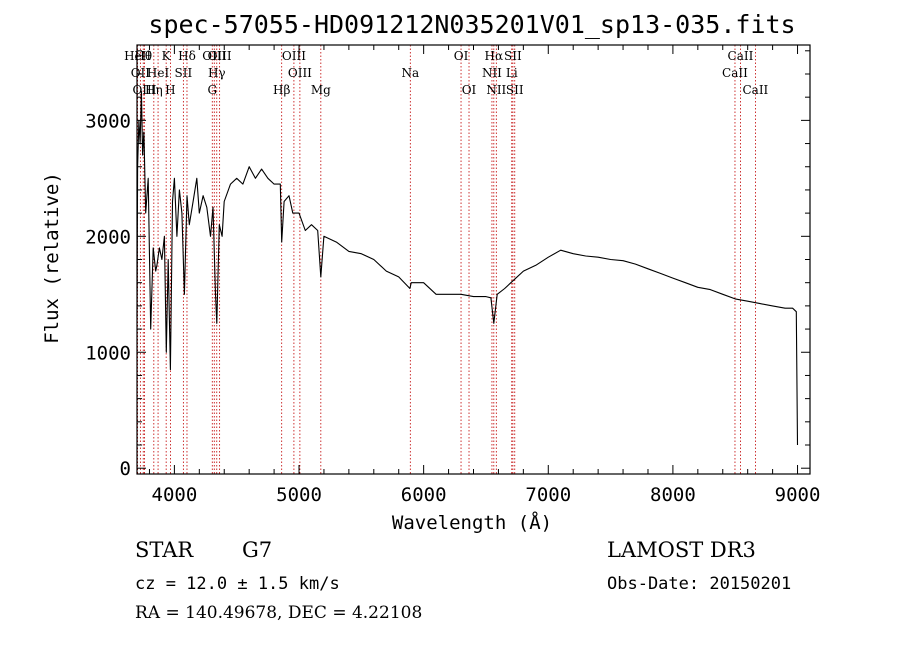  Describe the element at coordinates (52, 258) in the screenshot. I see `y-axis-label: Flux (relative)` at that location.